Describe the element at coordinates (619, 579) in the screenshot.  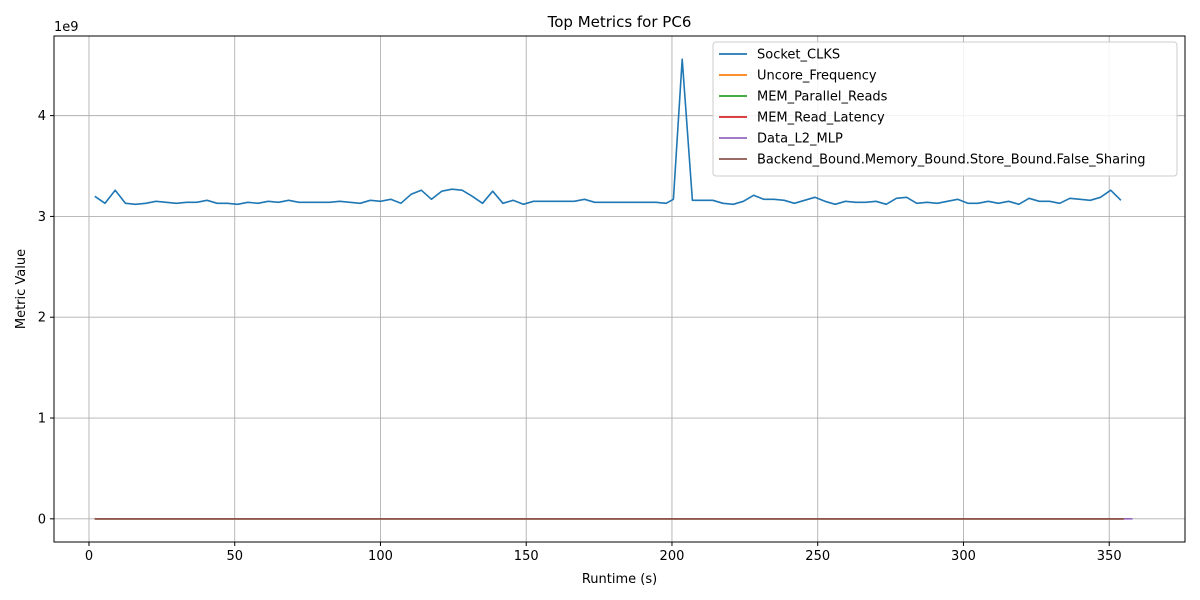
I see `x-axis-title: Runtime (s)` at that location.